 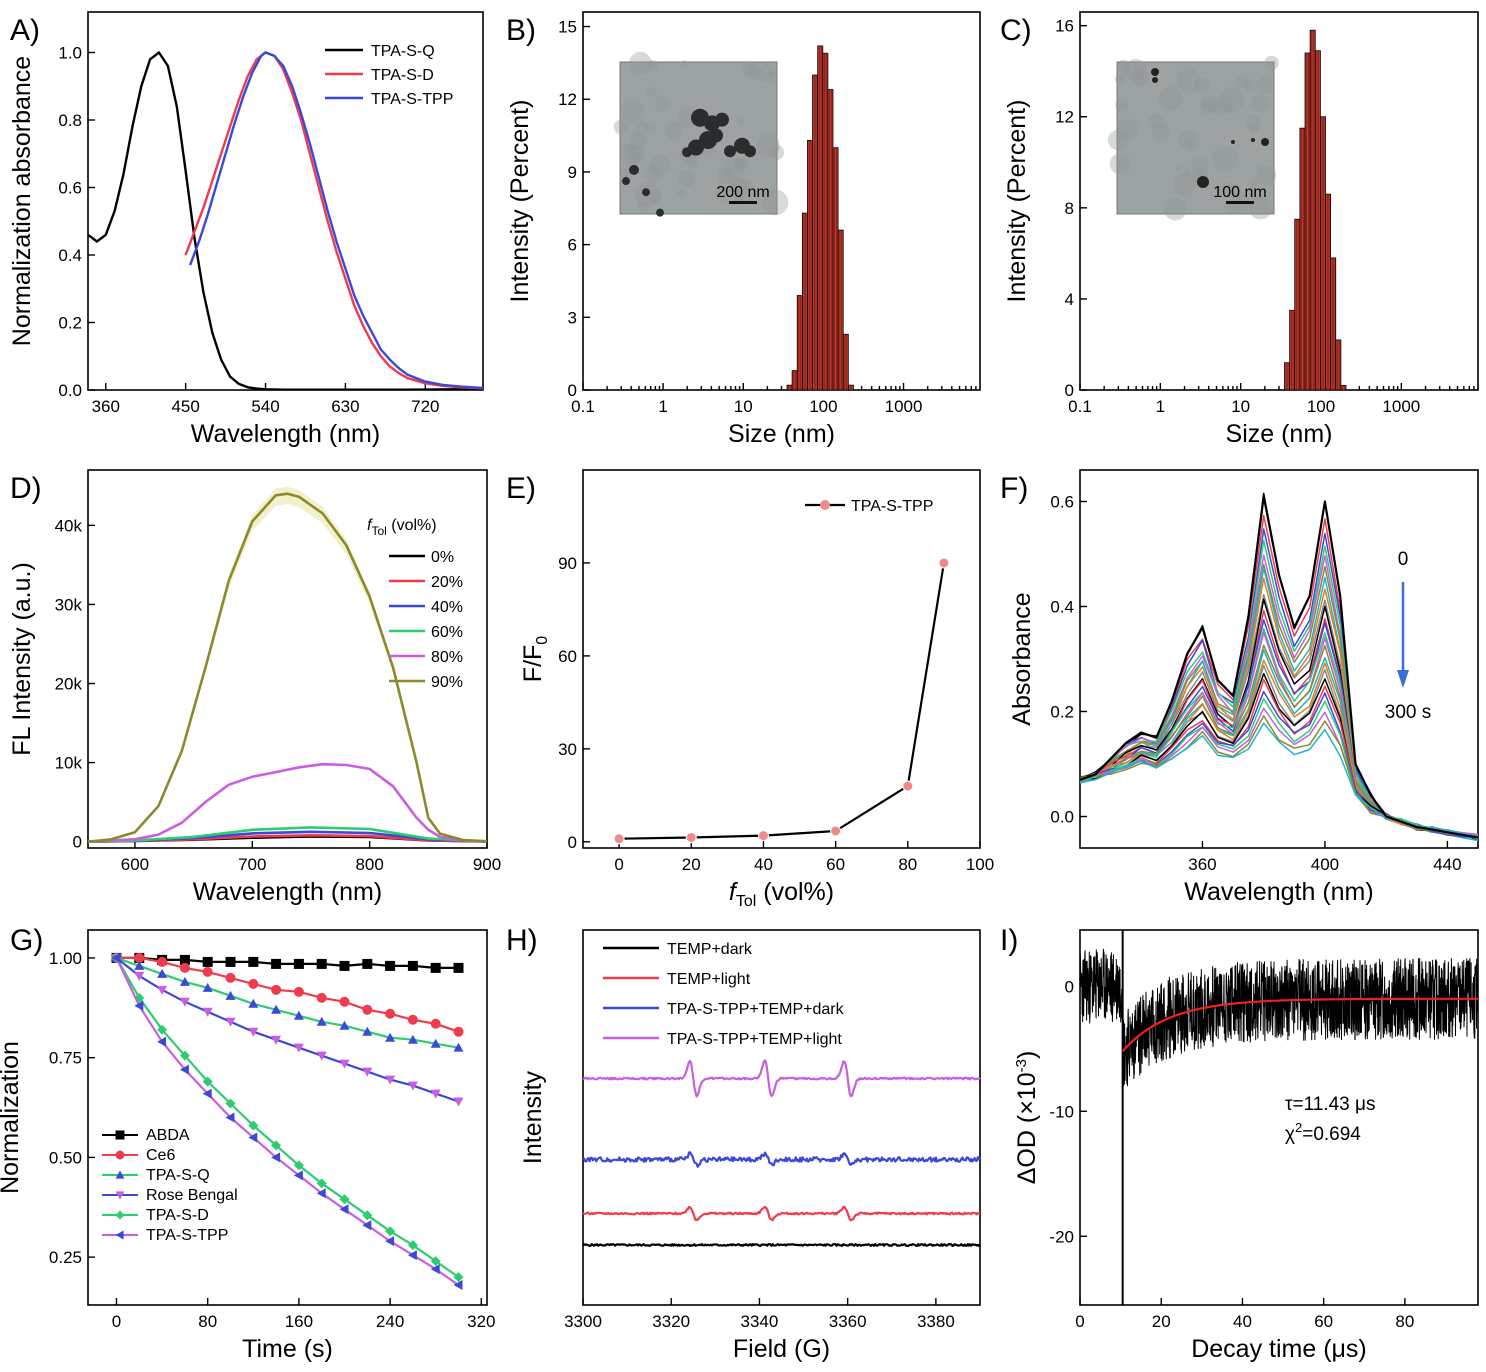 What do you see at coordinates (781, 894) in the screenshot?
I see `x-axis-label: fTol (vol%)` at bounding box center [781, 894].